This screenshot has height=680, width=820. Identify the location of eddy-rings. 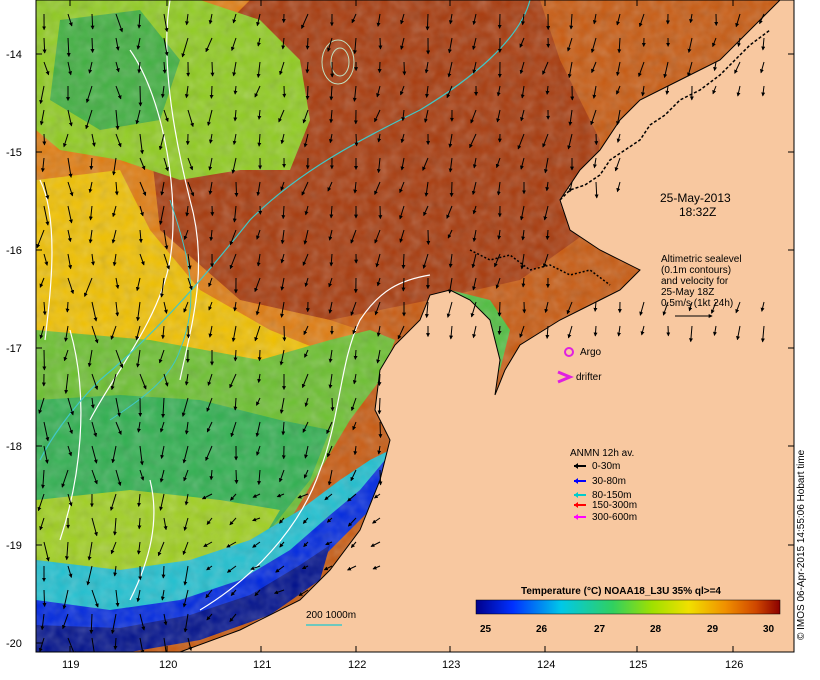
(338, 62).